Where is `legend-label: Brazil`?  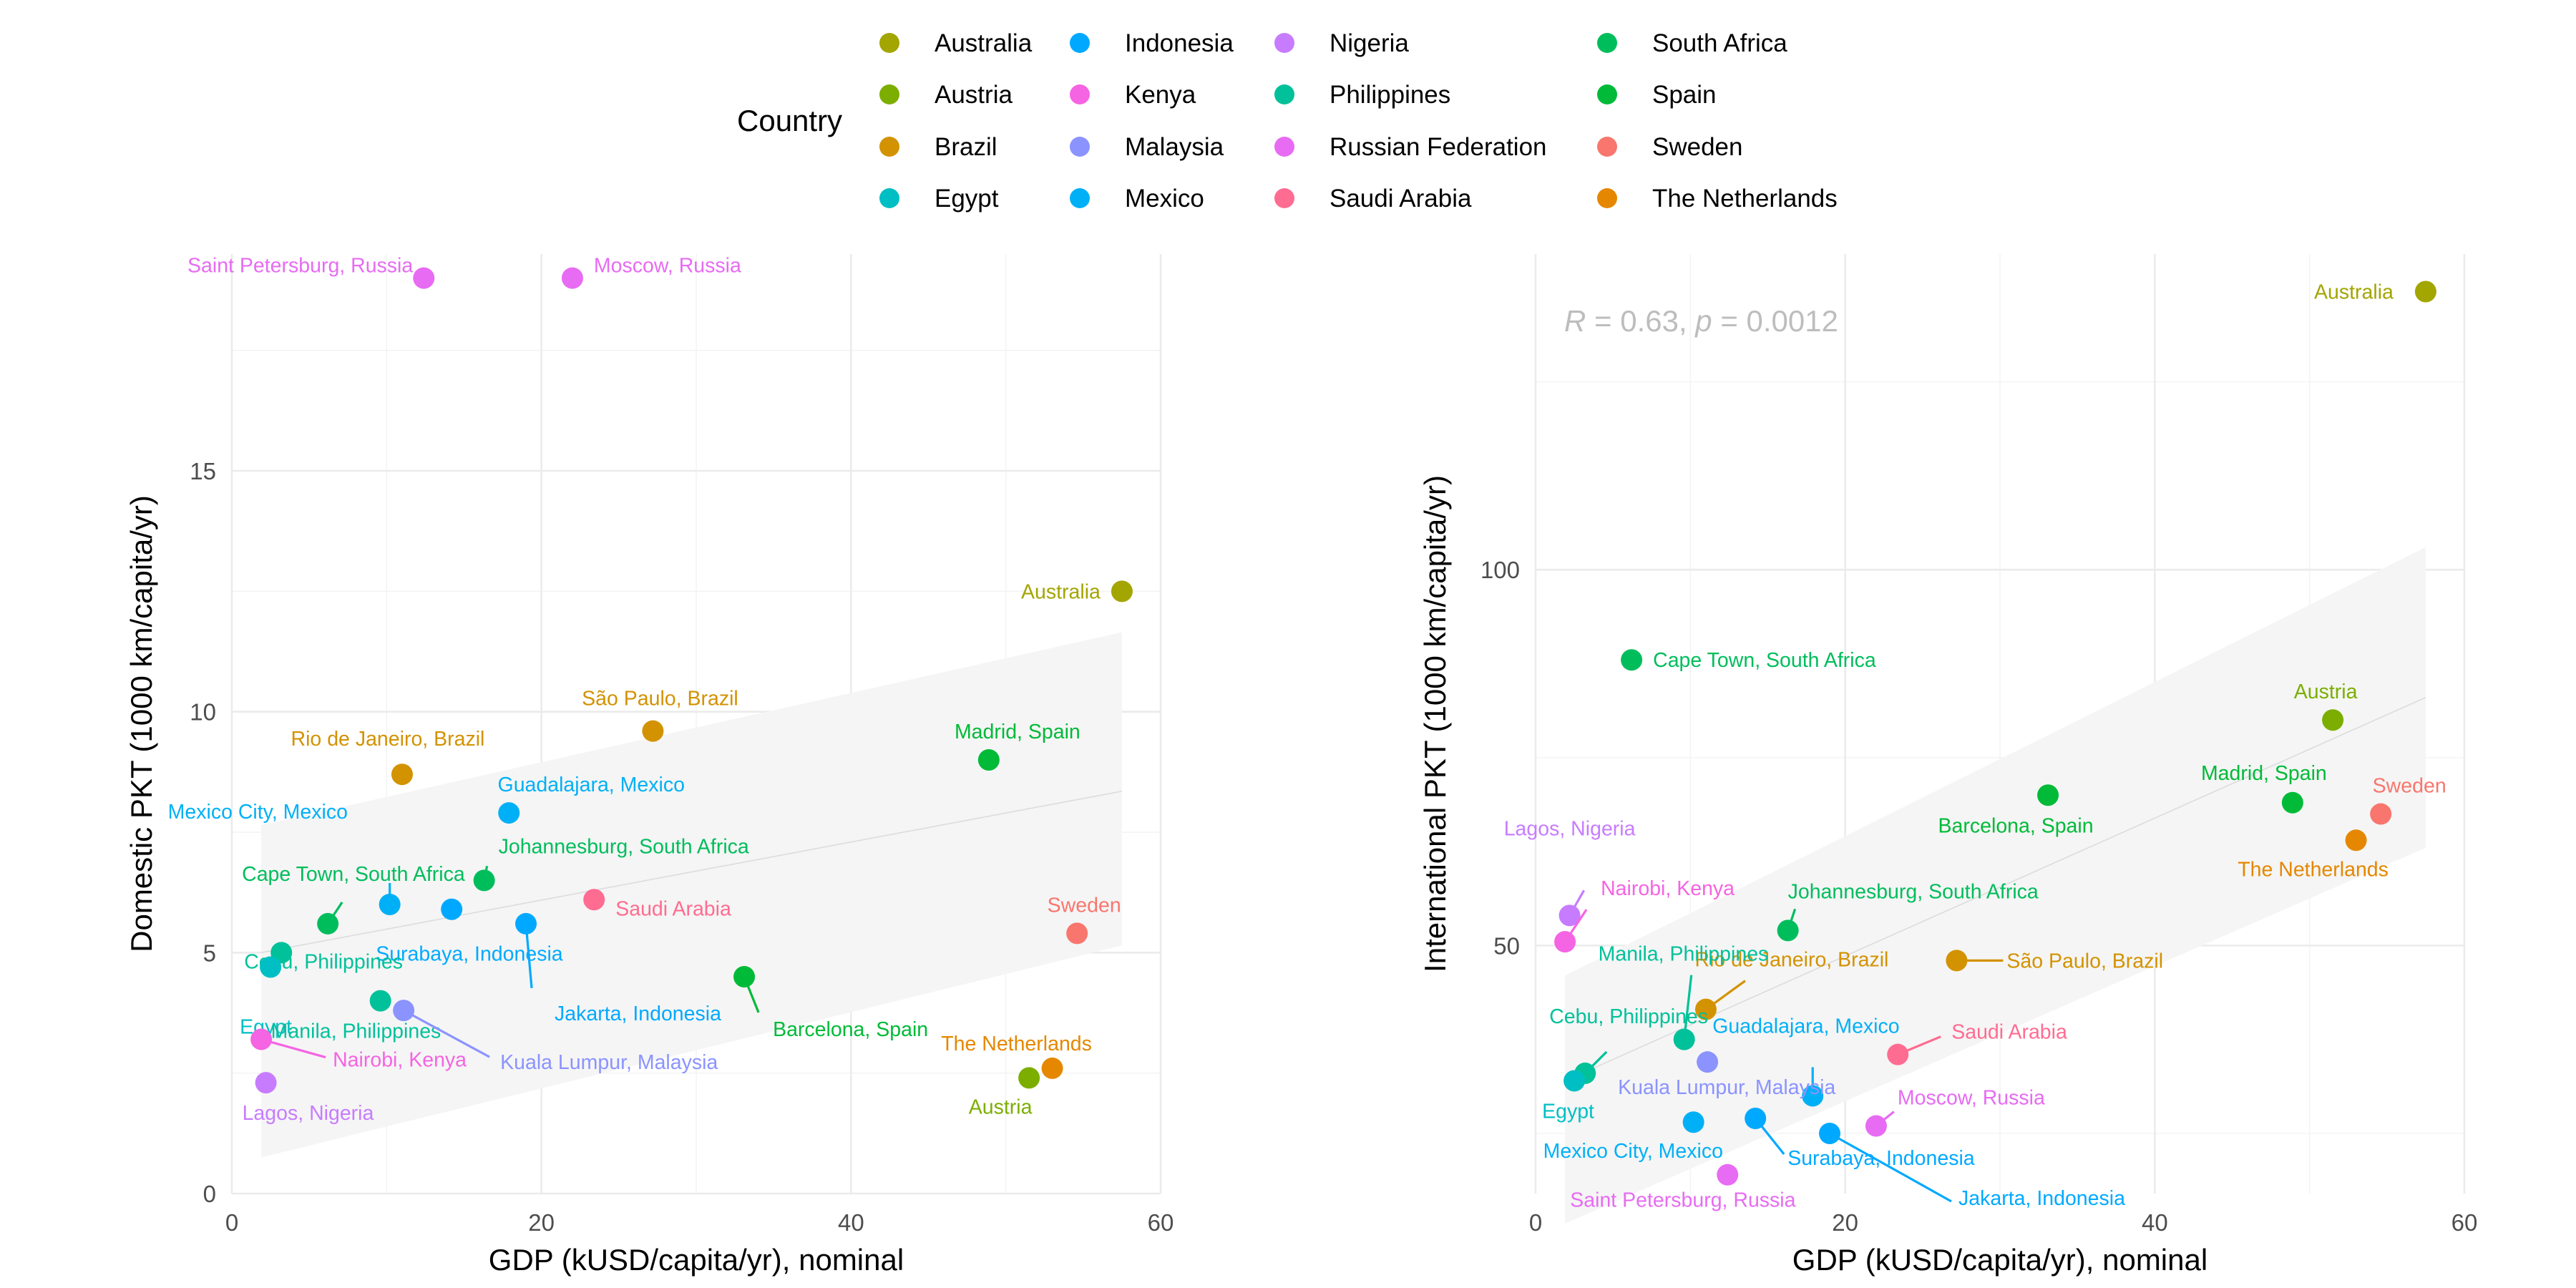 legend-label: Brazil is located at coordinates (966, 147).